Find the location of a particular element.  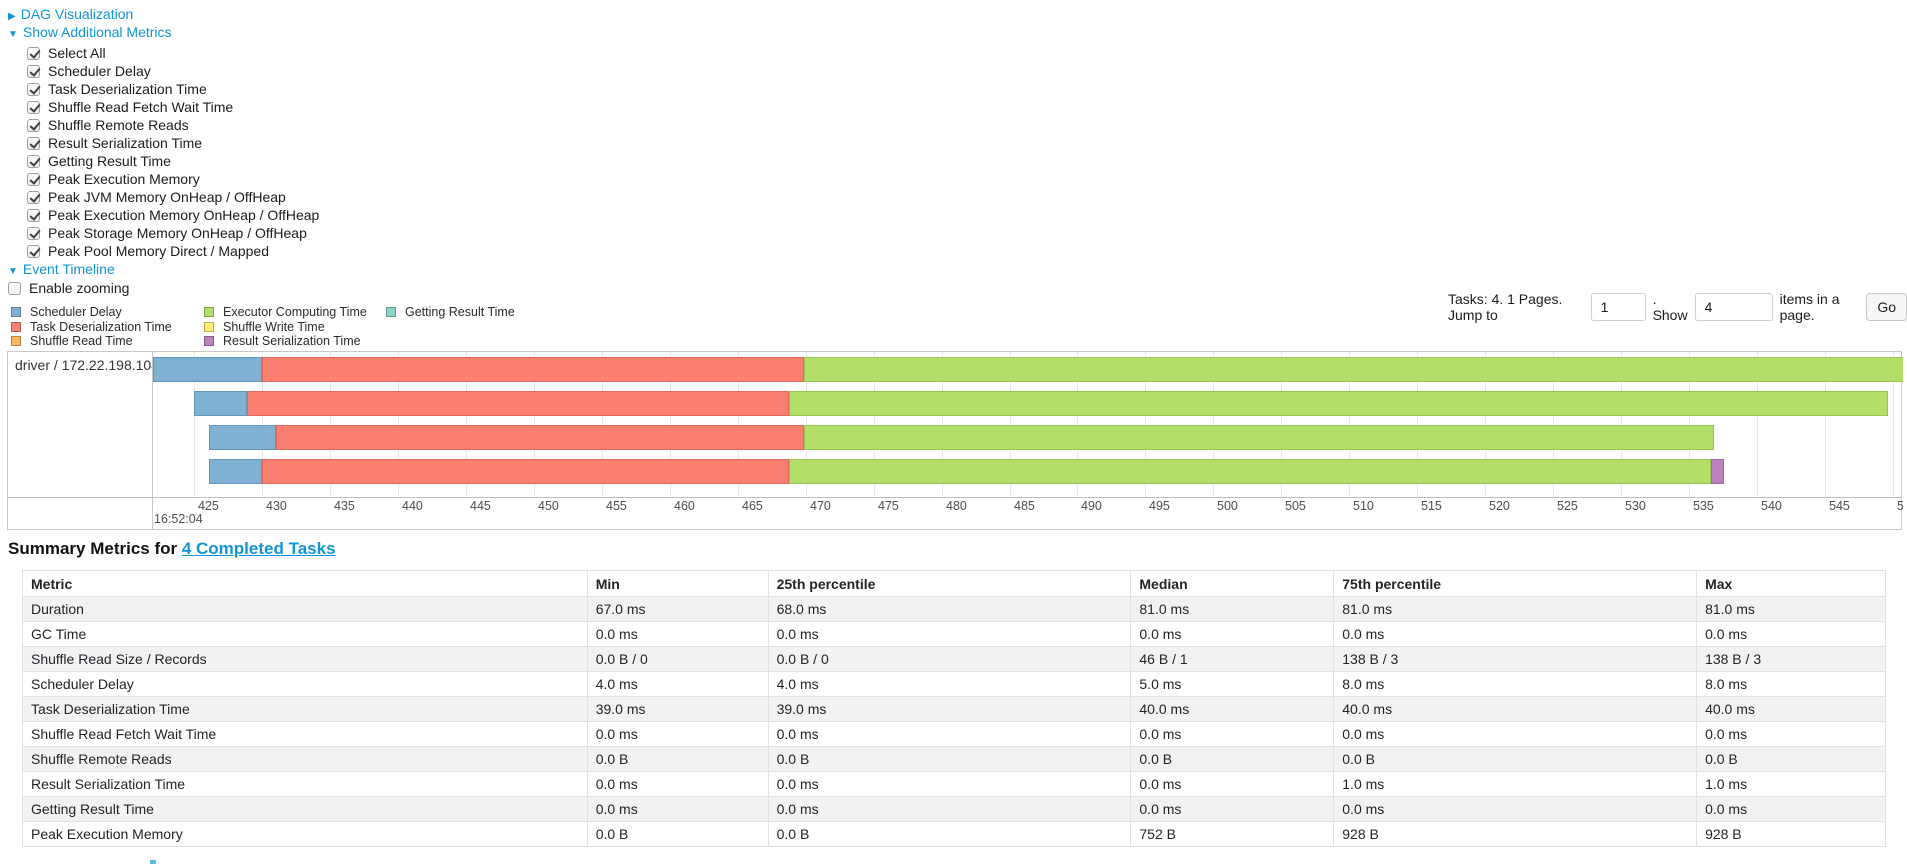

metric-checkbox-row: Scheduler Delay is located at coordinates (89, 71).